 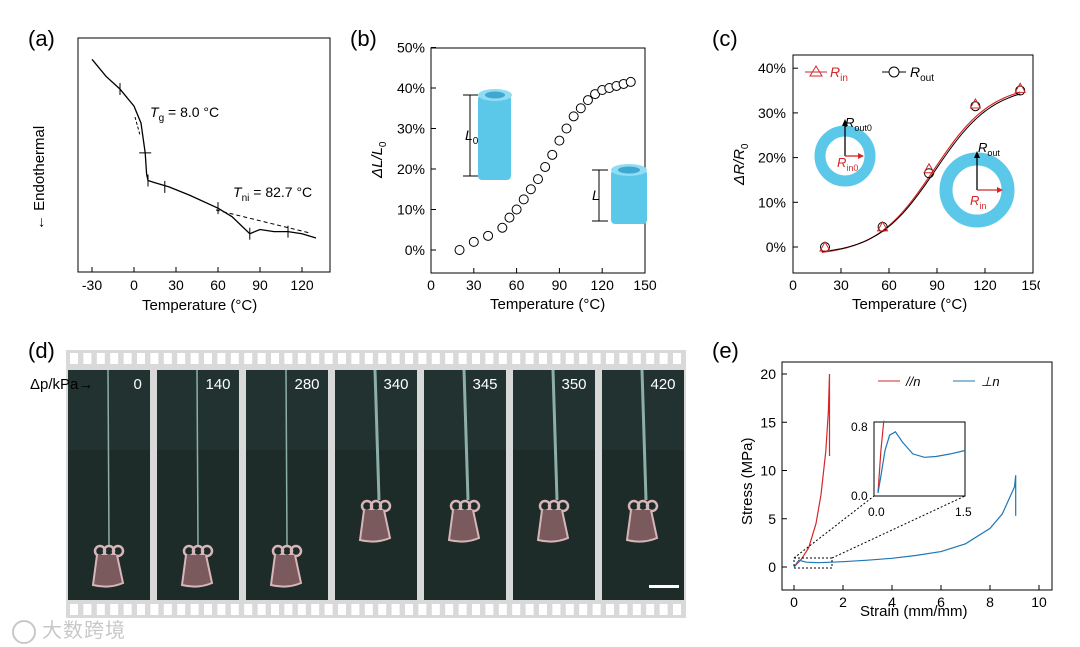 What do you see at coordinates (913, 164) in the screenshot?
I see `chart-c-frame` at bounding box center [913, 164].